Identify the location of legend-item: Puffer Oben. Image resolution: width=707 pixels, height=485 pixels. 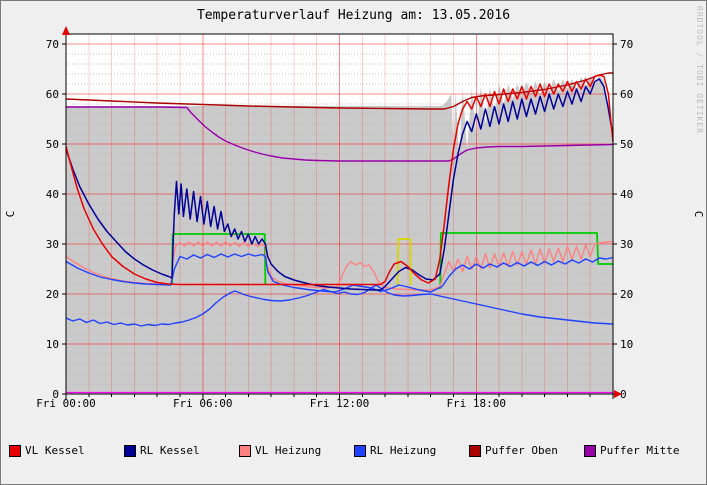
(526, 450).